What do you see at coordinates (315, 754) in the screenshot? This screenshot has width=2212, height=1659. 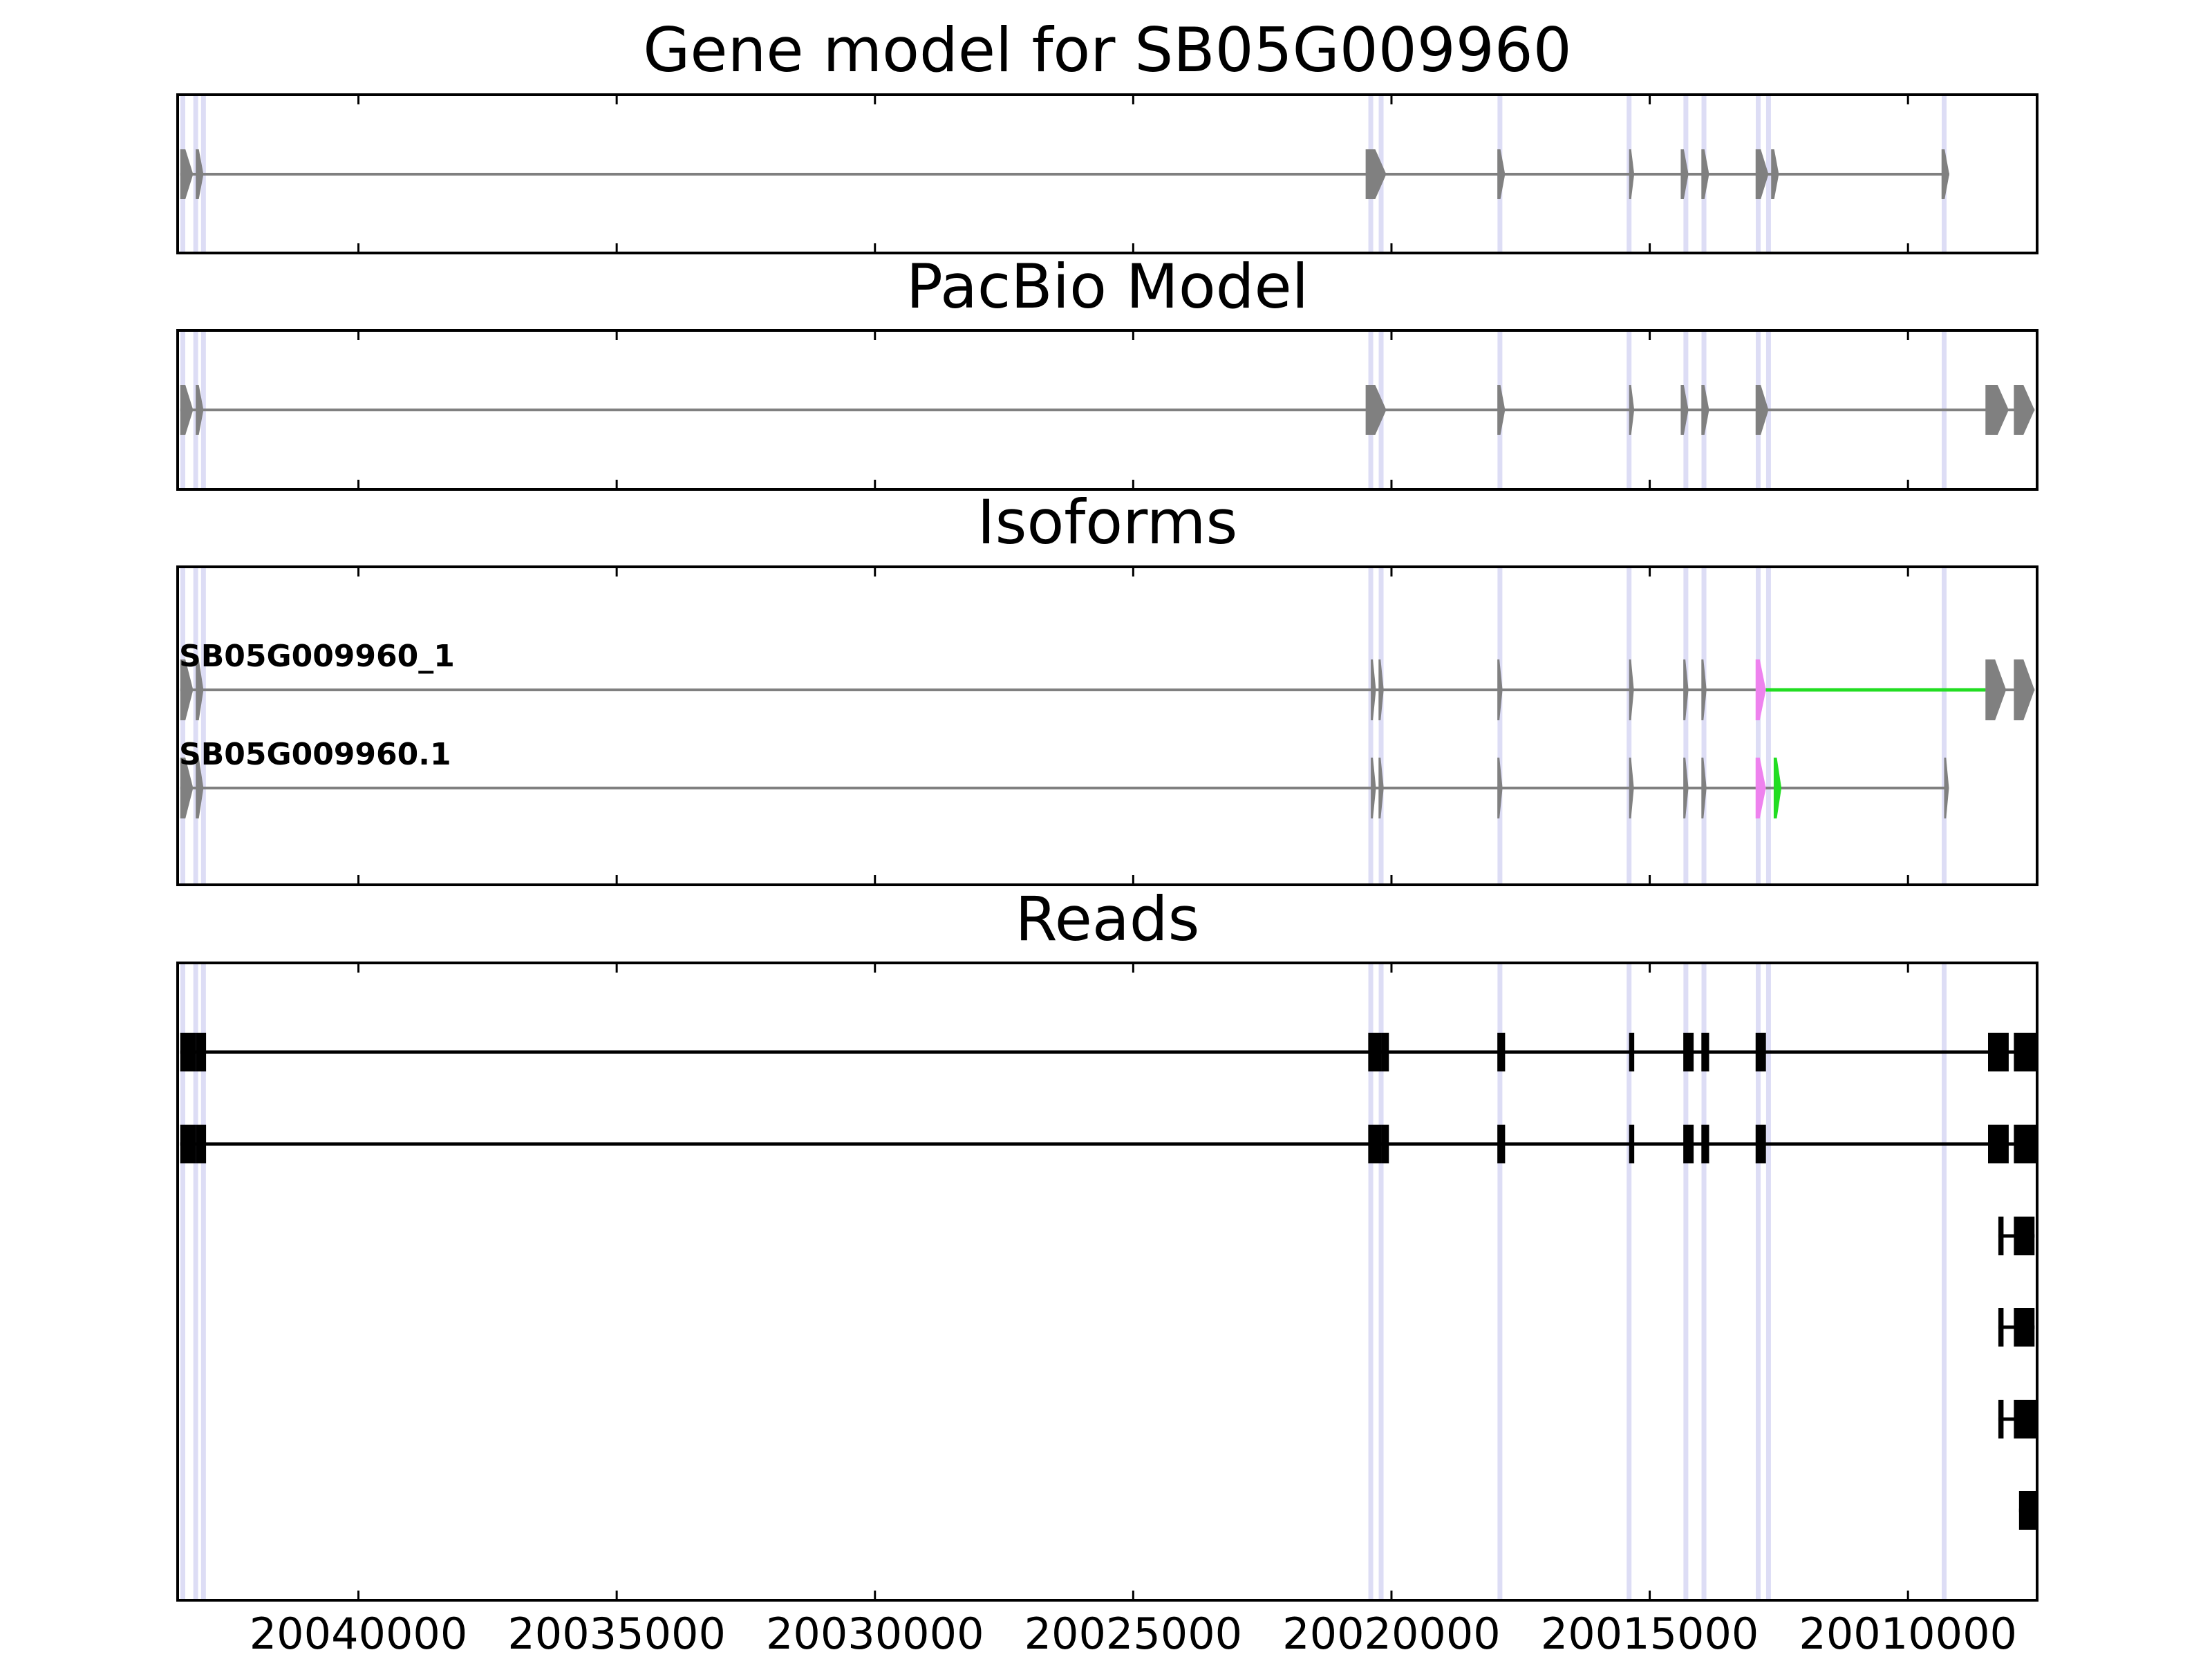 I see `isoform-label: SB05G009960.1` at bounding box center [315, 754].